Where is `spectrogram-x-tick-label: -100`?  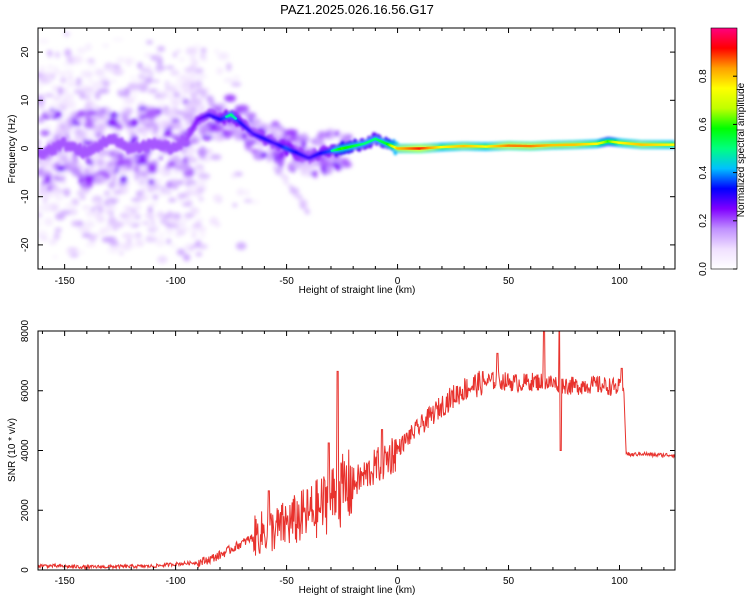
spectrogram-x-tick-label: -100 is located at coordinates (176, 281).